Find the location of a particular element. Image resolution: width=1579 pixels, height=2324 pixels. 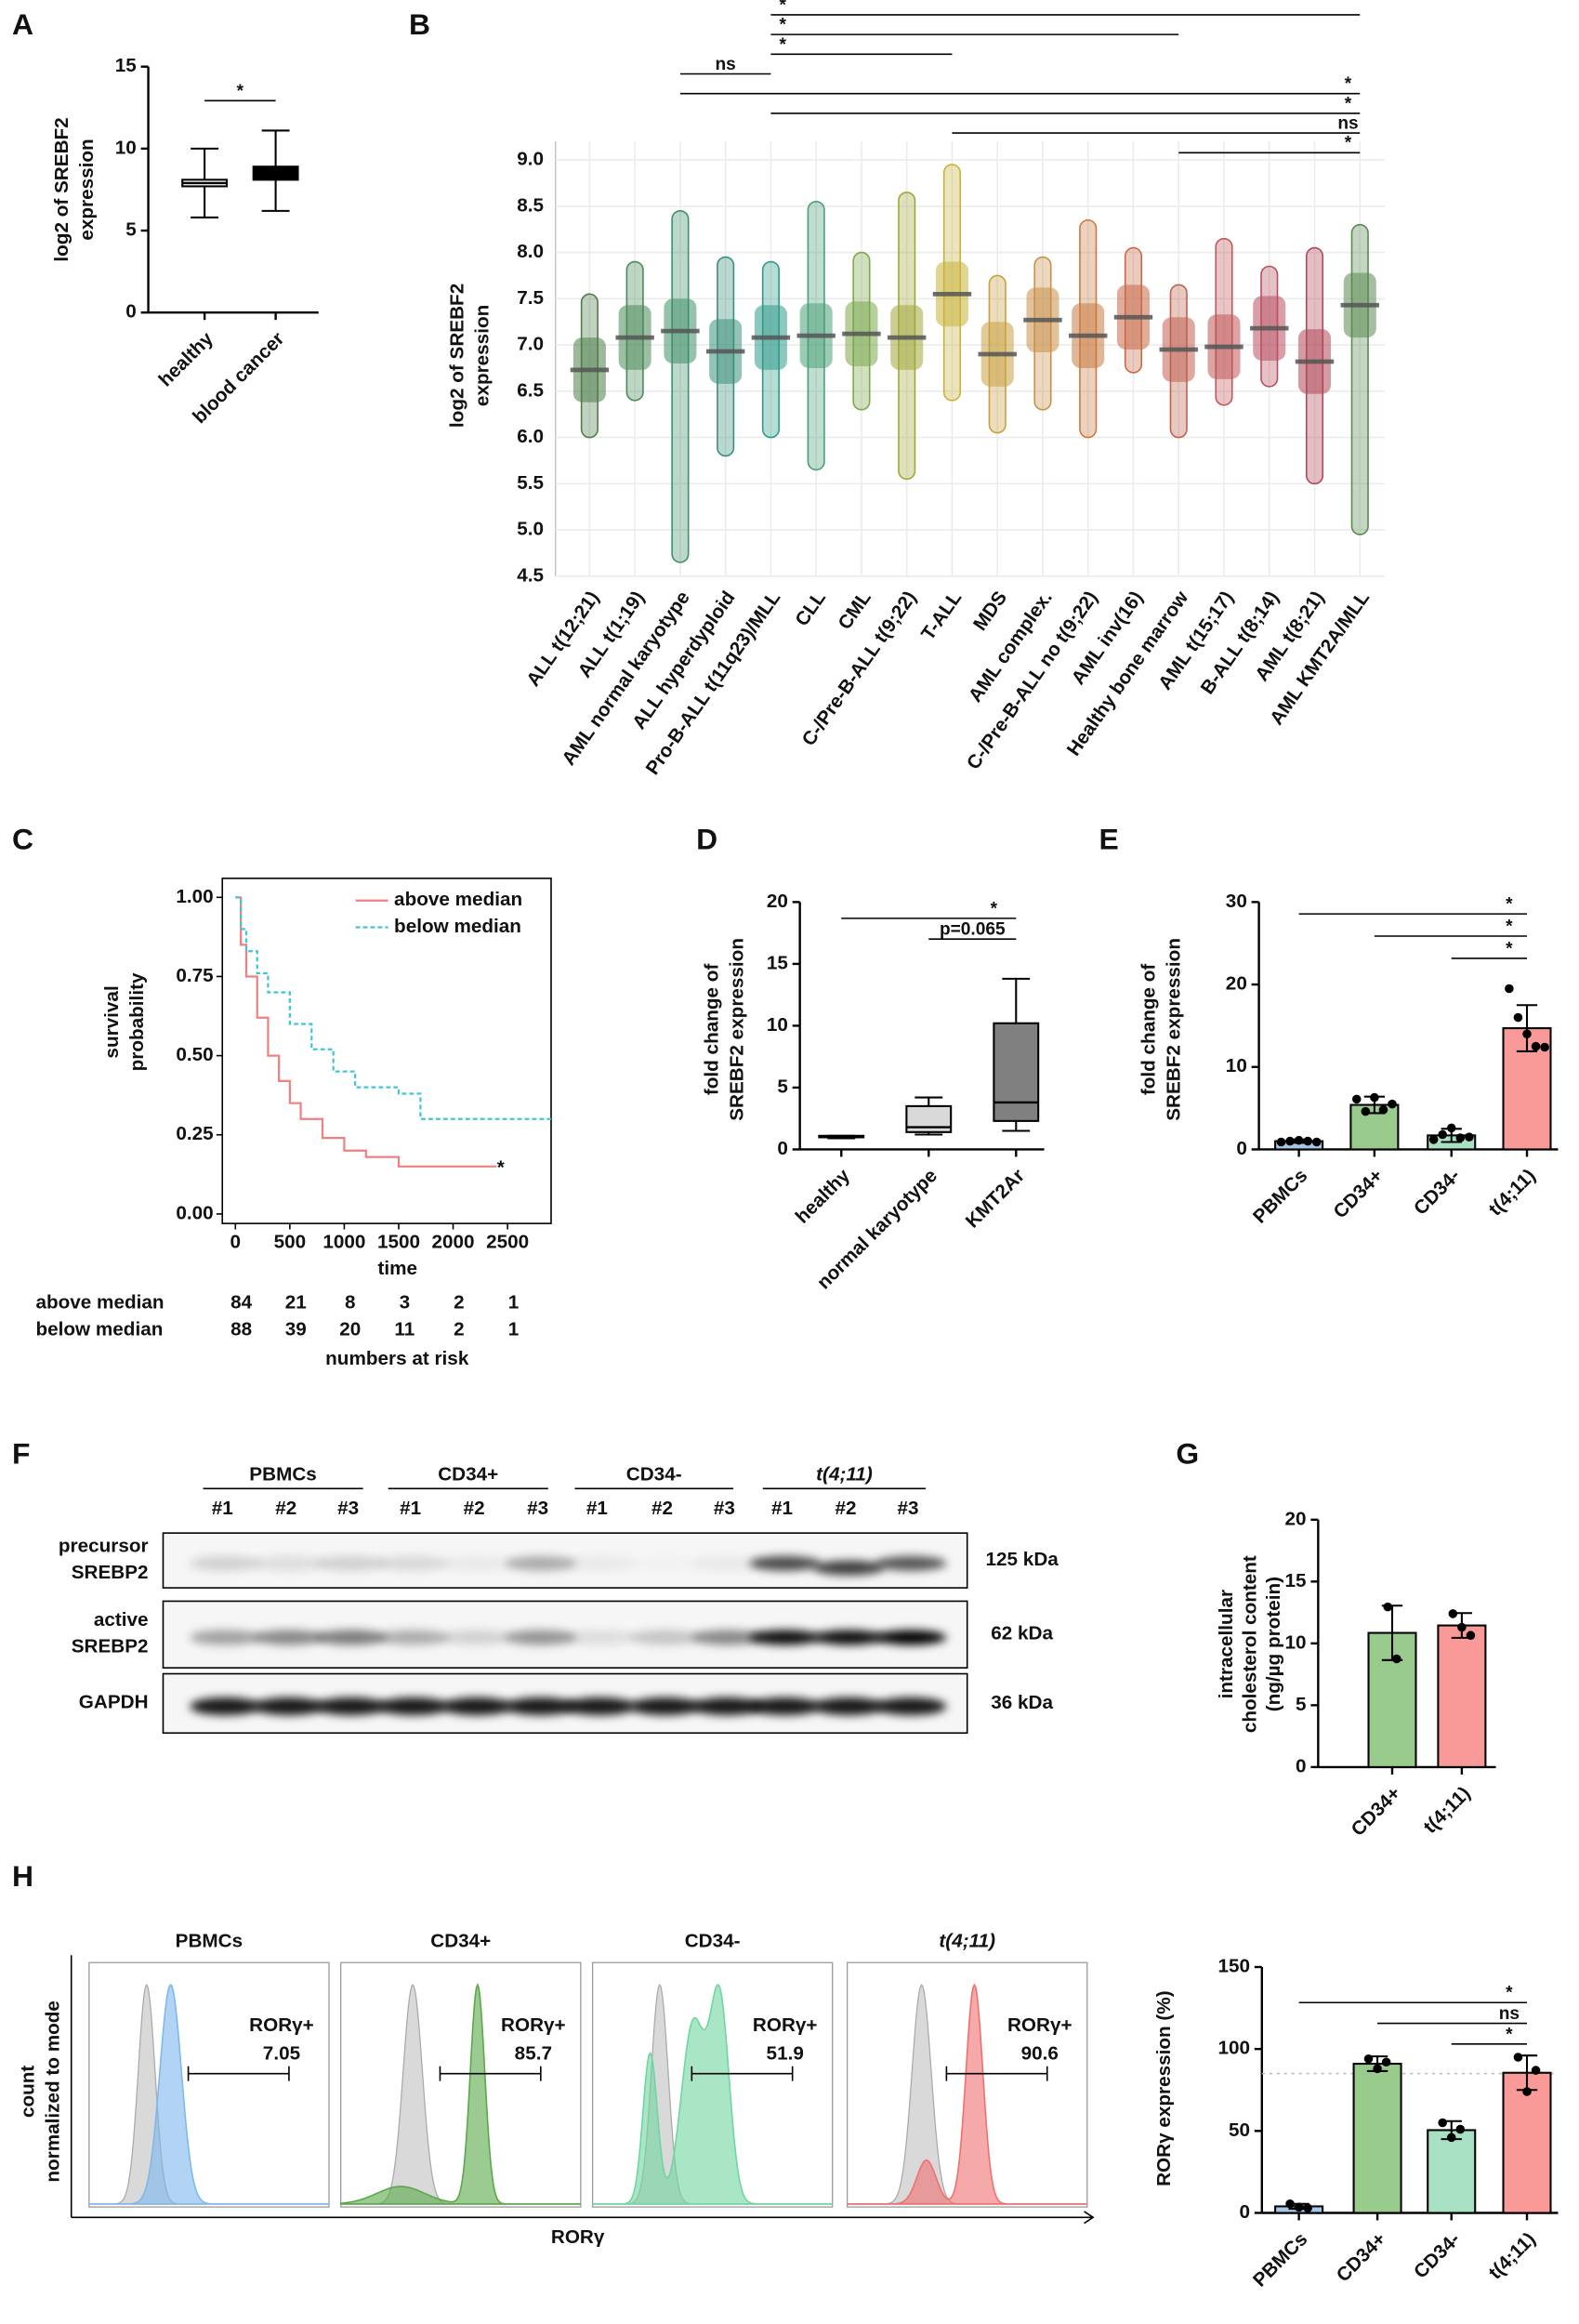

blot-size-label: 125 kDa is located at coordinates (1022, 1559).